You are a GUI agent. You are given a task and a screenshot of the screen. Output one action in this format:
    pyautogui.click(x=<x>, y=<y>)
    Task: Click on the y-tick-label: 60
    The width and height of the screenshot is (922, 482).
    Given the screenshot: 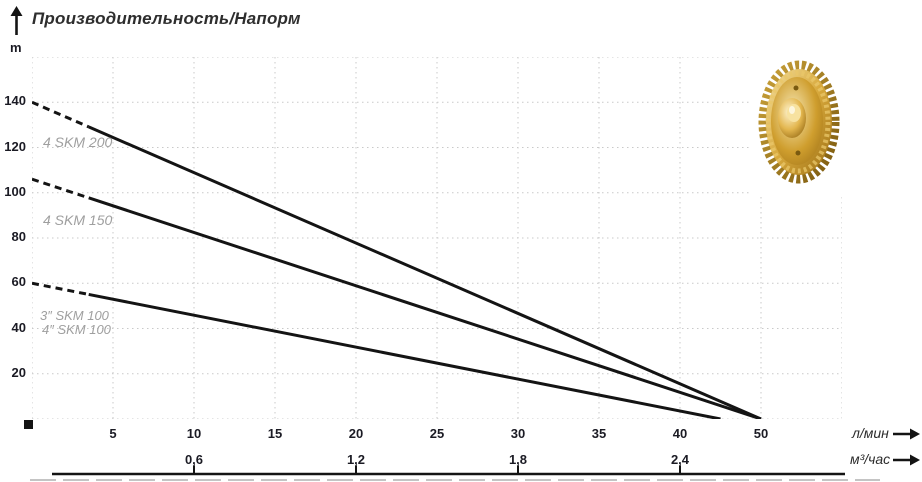 What is the action you would take?
    pyautogui.click(x=18, y=282)
    